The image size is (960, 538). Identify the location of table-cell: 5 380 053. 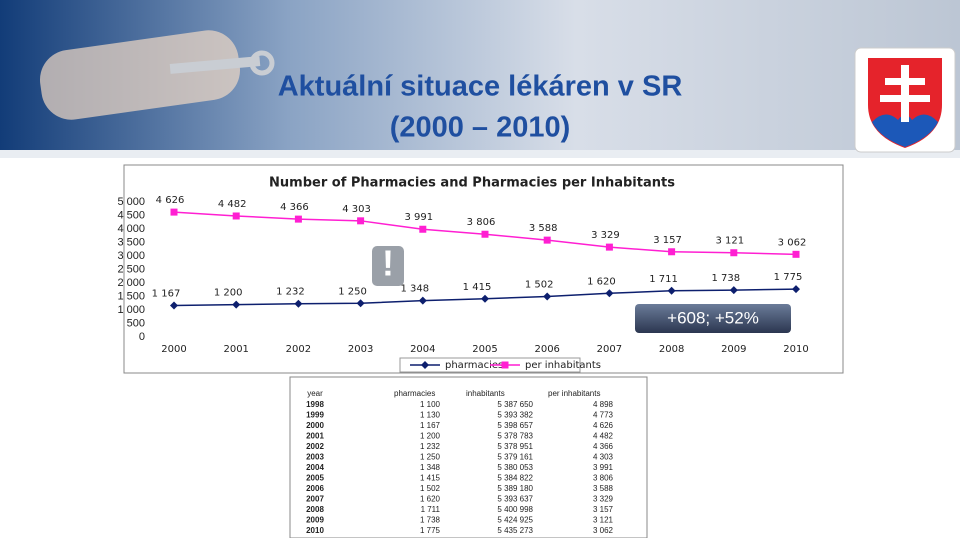
(515, 467).